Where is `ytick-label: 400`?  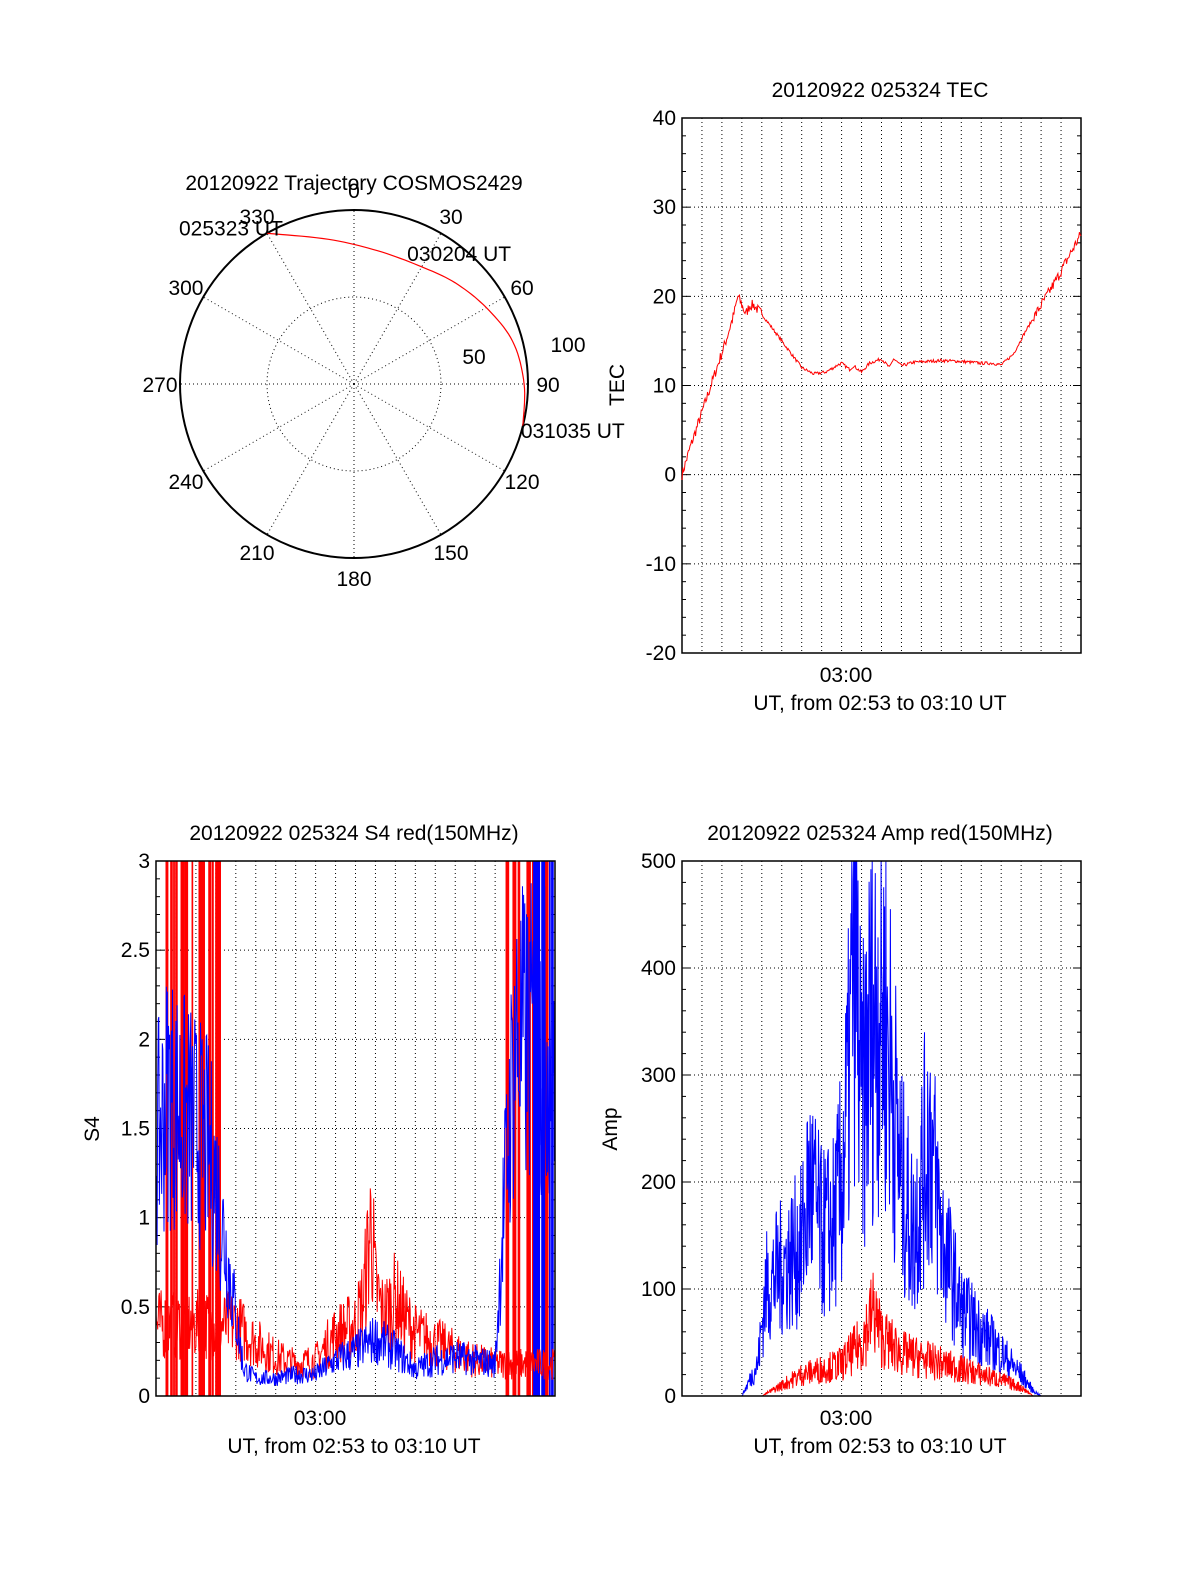 ytick-label: 400 is located at coordinates (658, 968).